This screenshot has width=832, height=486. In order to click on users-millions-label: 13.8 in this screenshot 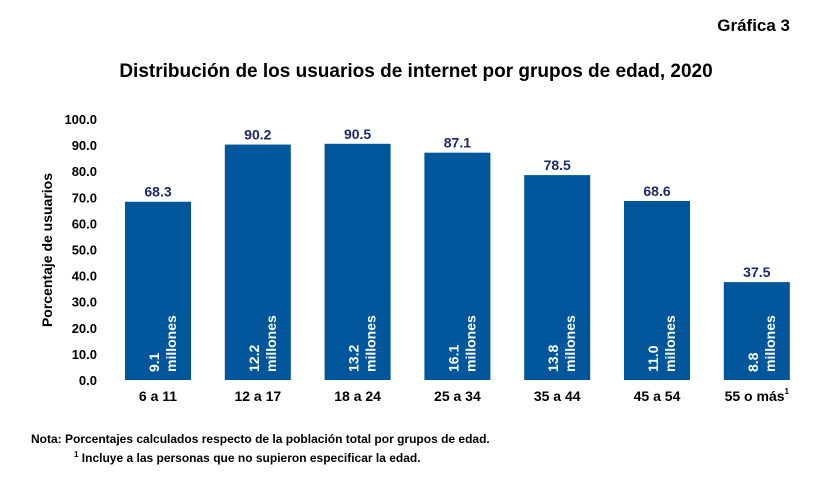, I will do `click(553, 358)`.